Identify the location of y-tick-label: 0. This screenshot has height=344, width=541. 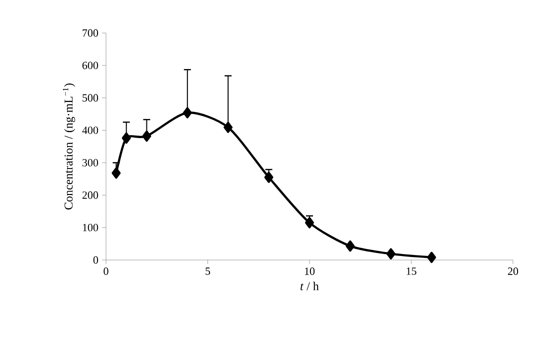
(95, 260).